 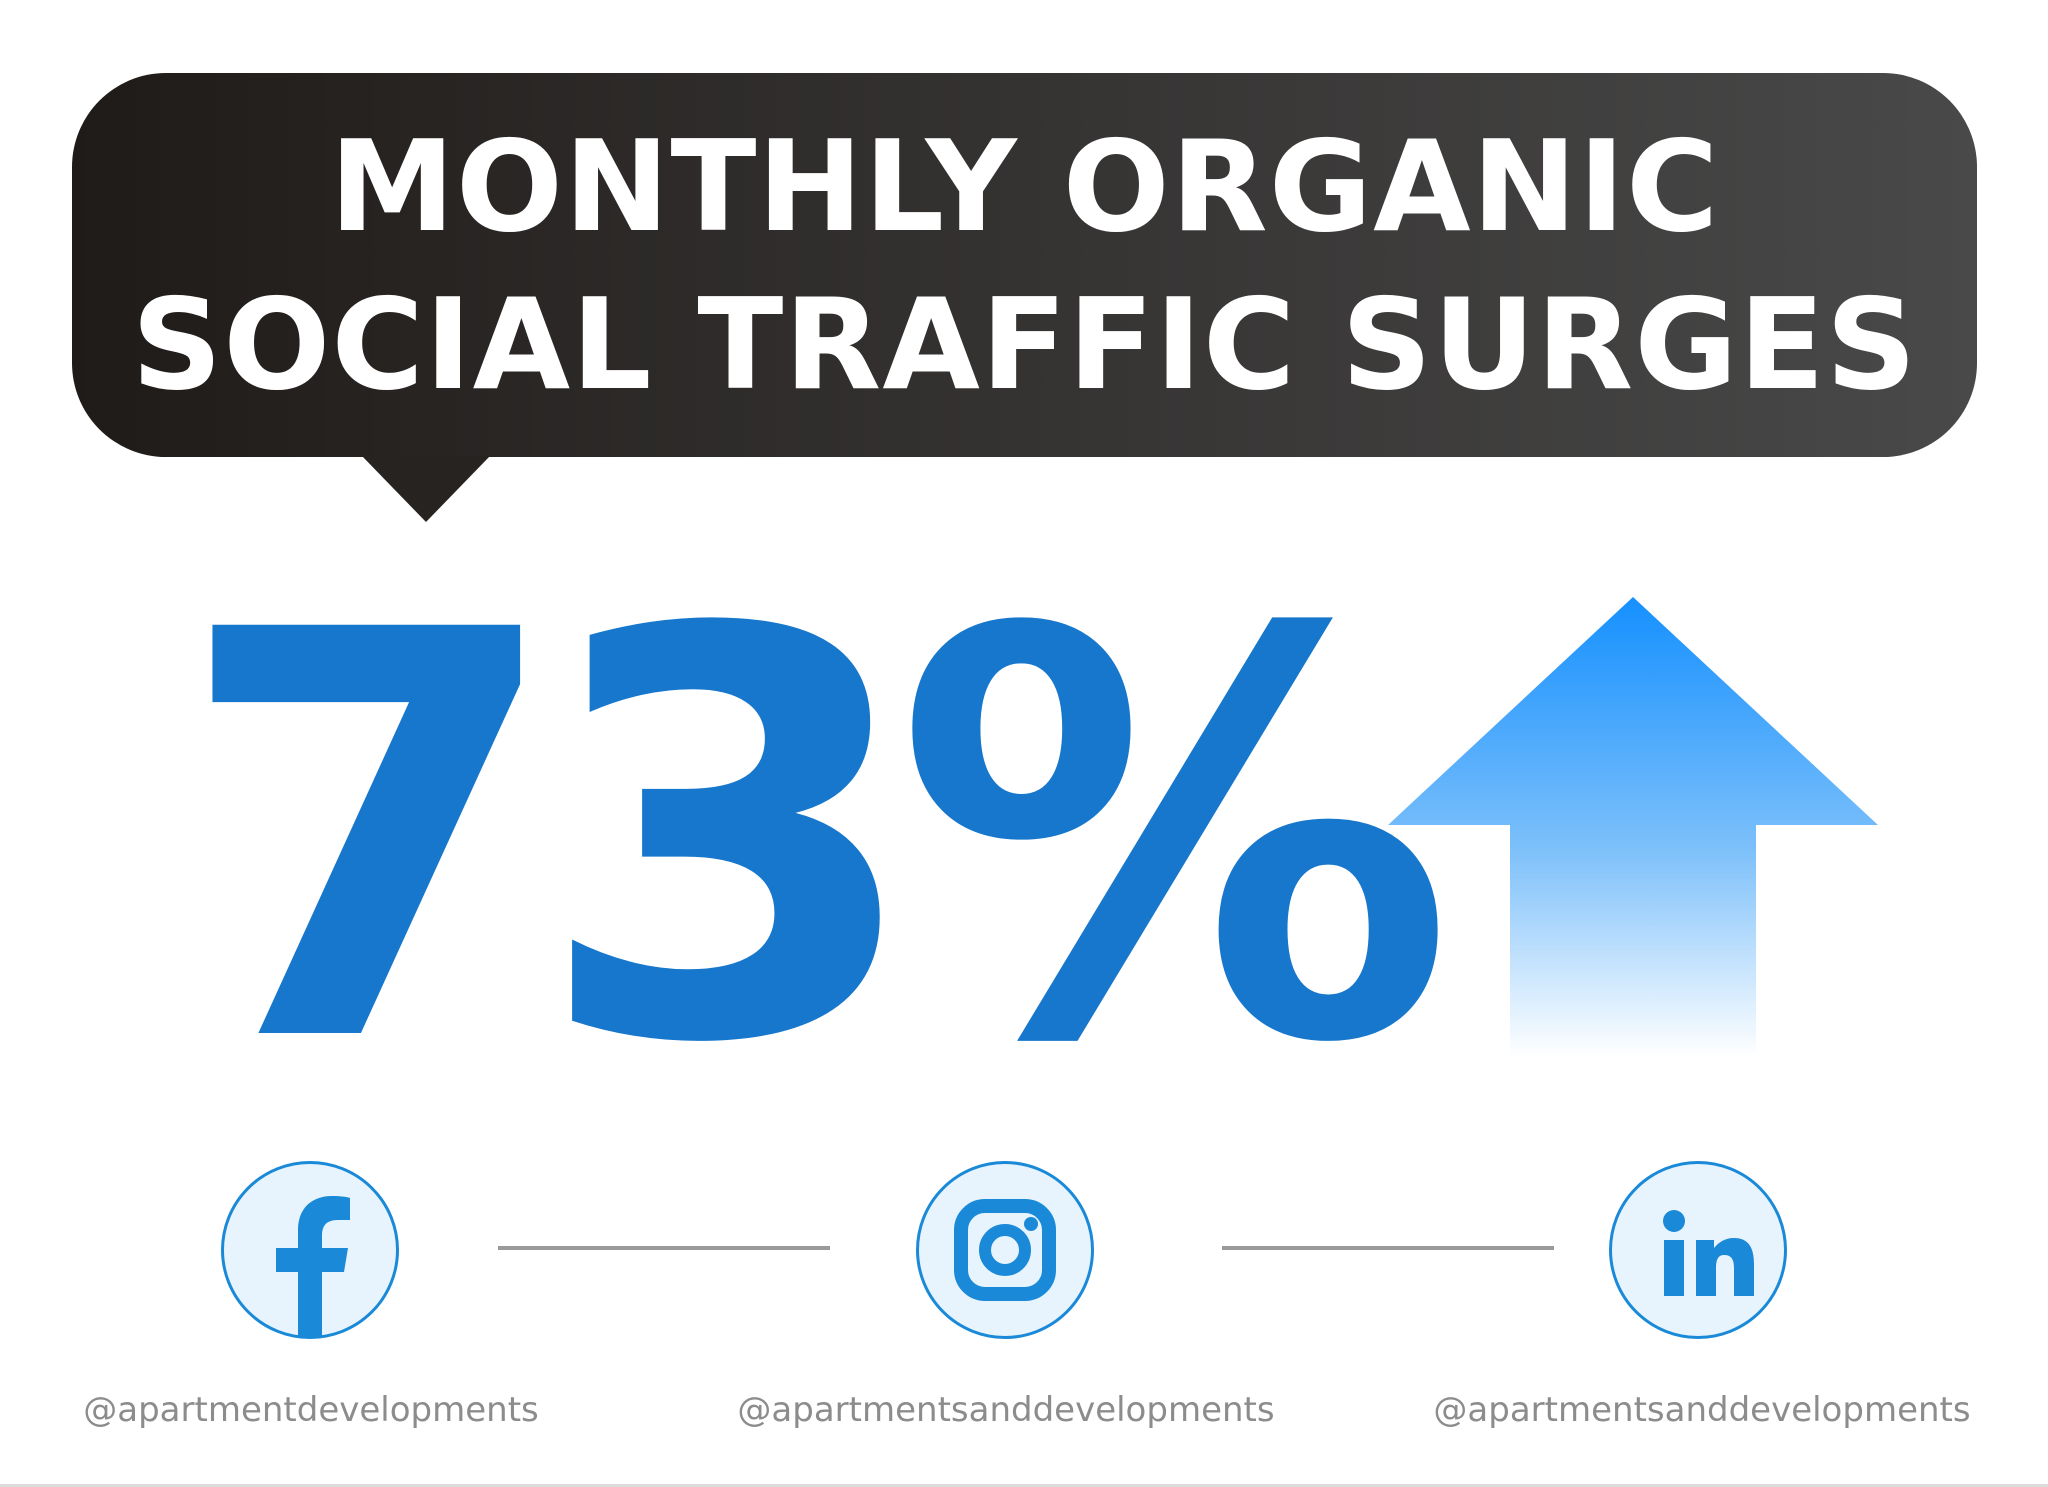 I want to click on instagram-icon, so click(x=1005, y=1250).